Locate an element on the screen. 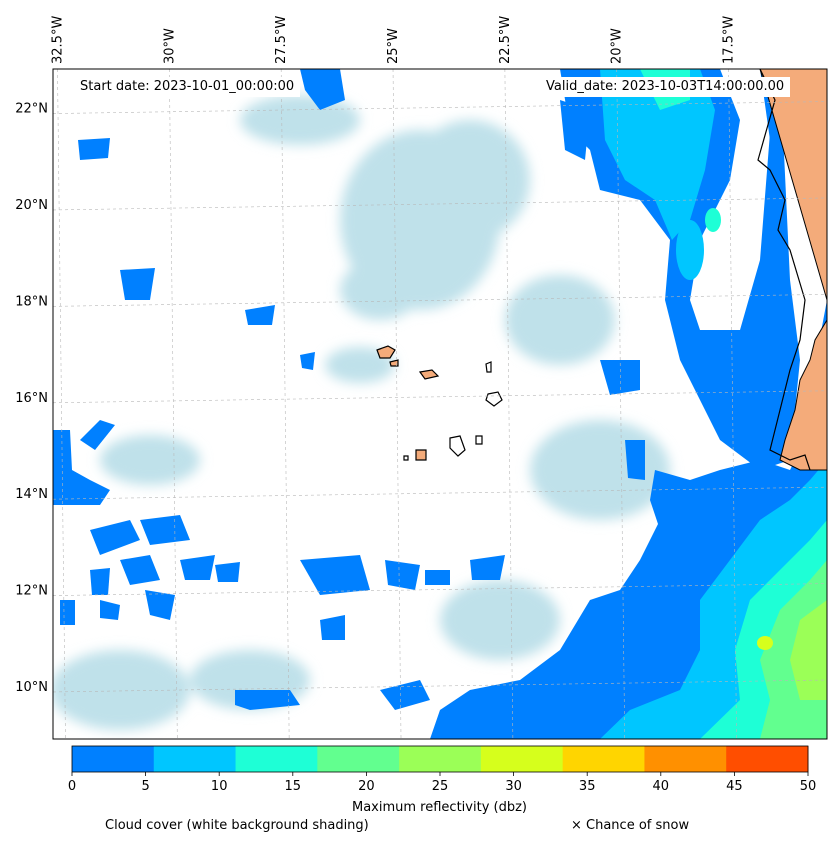 This screenshot has width=837, height=848. island-fogo is located at coordinates (421, 455).